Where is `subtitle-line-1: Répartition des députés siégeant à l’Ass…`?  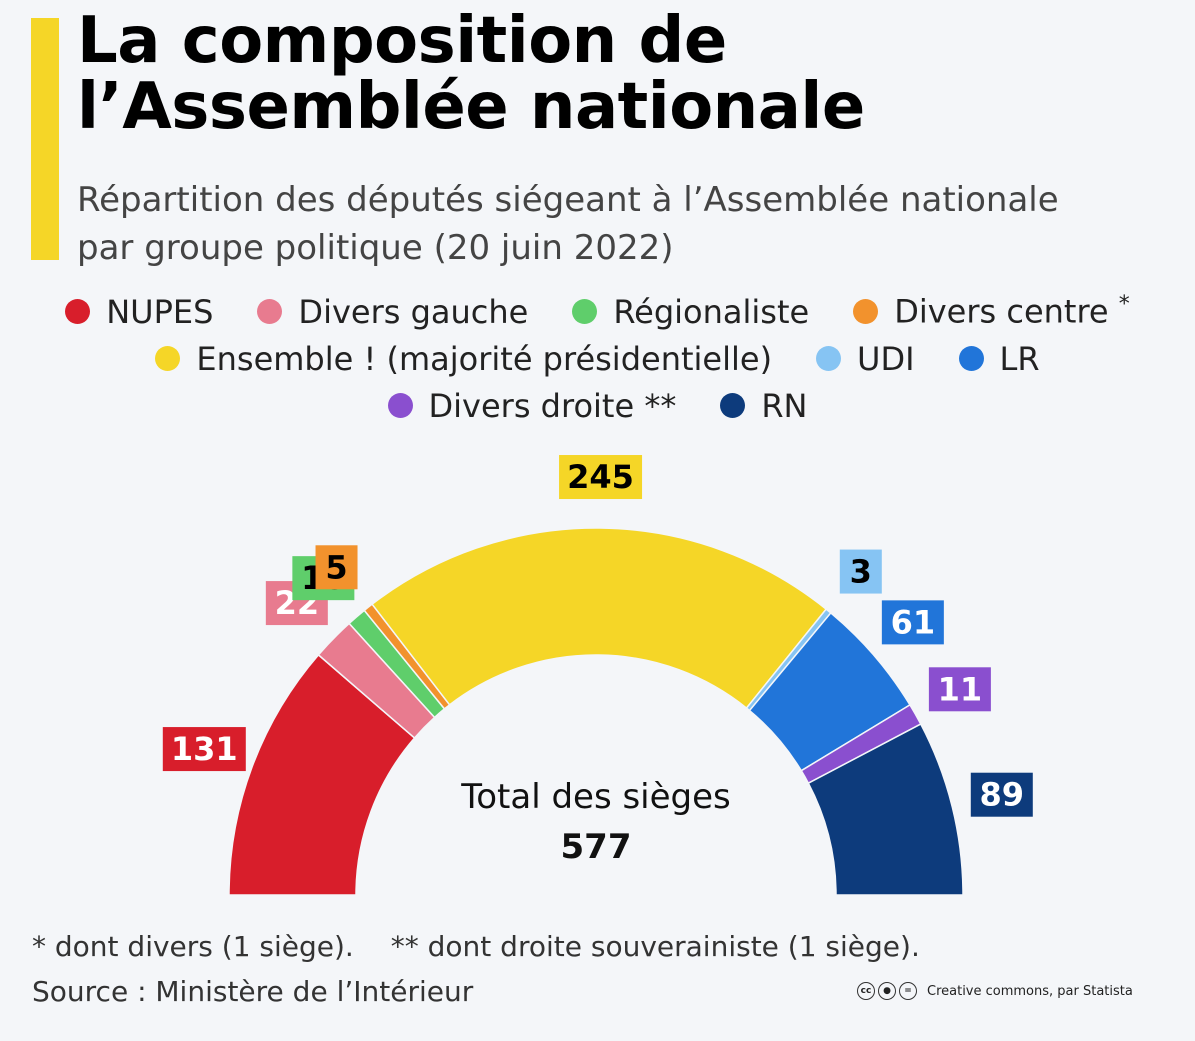 subtitle-line-1: Répartition des députés siégeant à l’Ass… is located at coordinates (568, 200).